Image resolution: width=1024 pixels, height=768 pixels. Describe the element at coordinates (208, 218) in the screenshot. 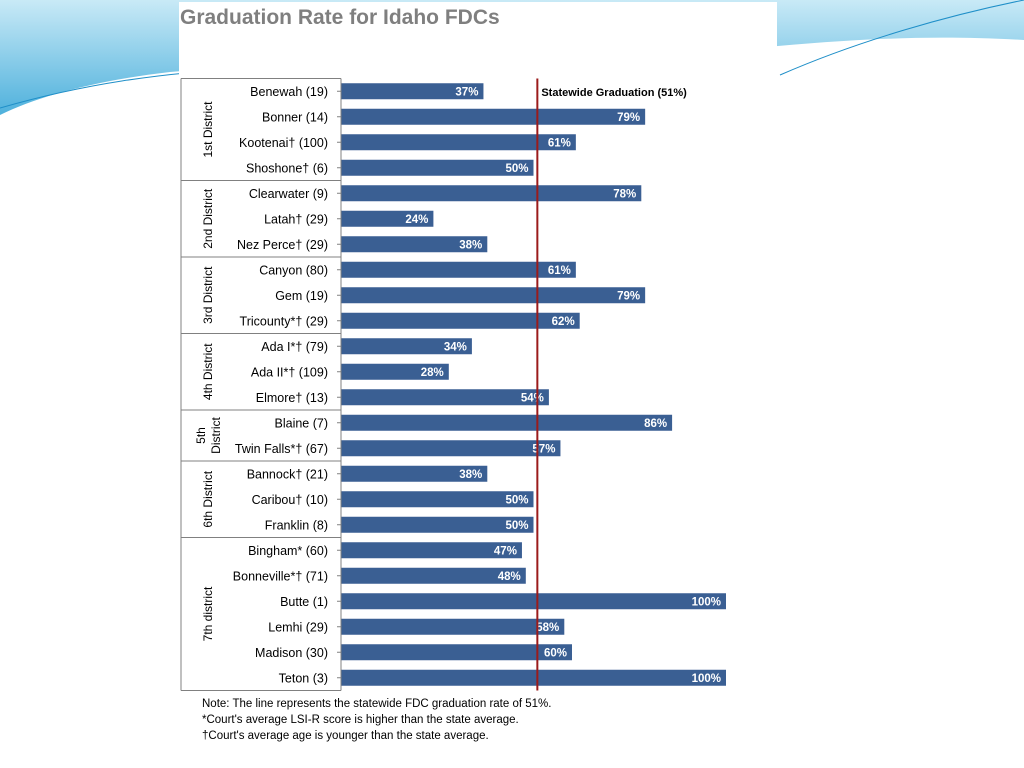

I see `group-label: 2nd District` at that location.